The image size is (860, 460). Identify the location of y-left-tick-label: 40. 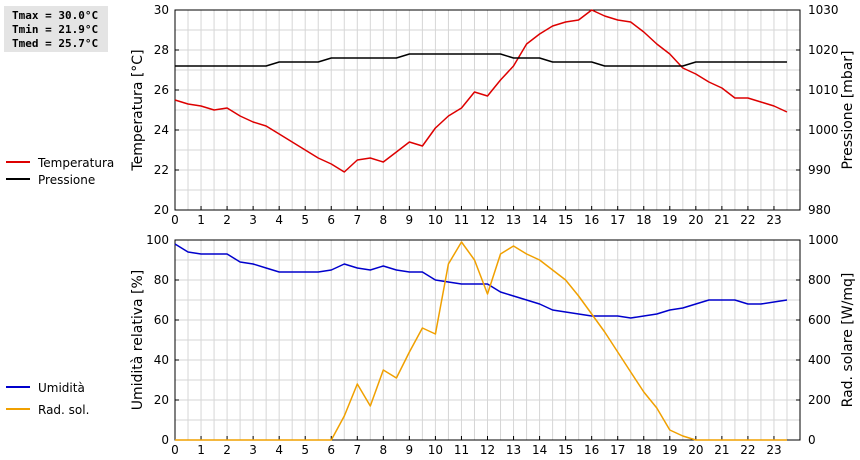
(161, 360).